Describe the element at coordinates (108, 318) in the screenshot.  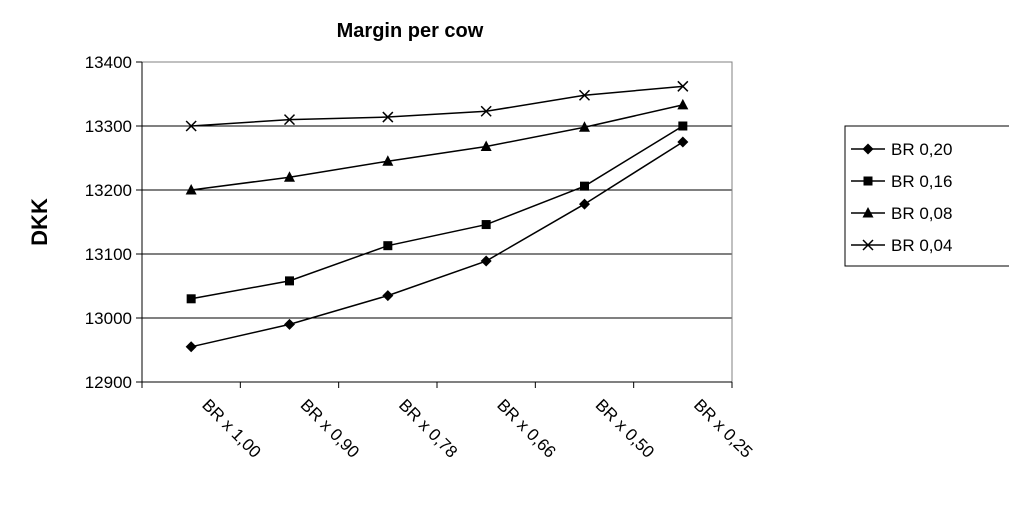
I see `y-tick-label: 13000` at that location.